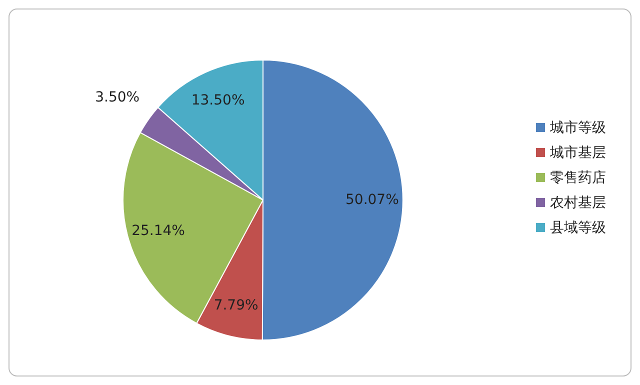 The width and height of the screenshot is (640, 385). Describe the element at coordinates (236, 306) in the screenshot. I see `data-label: 7.79%` at that location.